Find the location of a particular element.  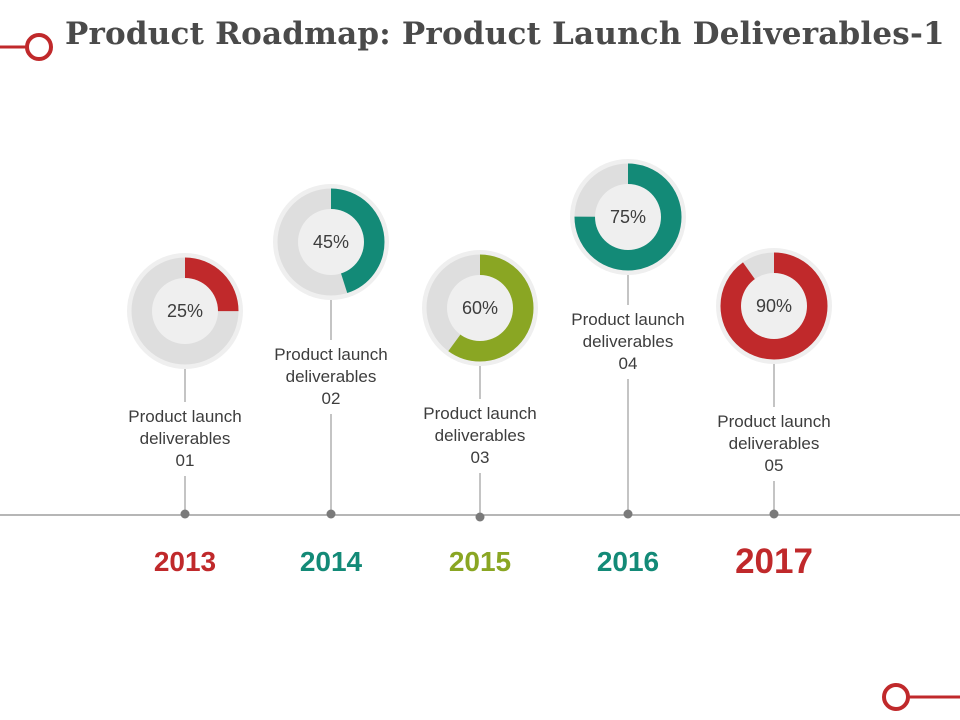

year-label: 2016 is located at coordinates (628, 561).